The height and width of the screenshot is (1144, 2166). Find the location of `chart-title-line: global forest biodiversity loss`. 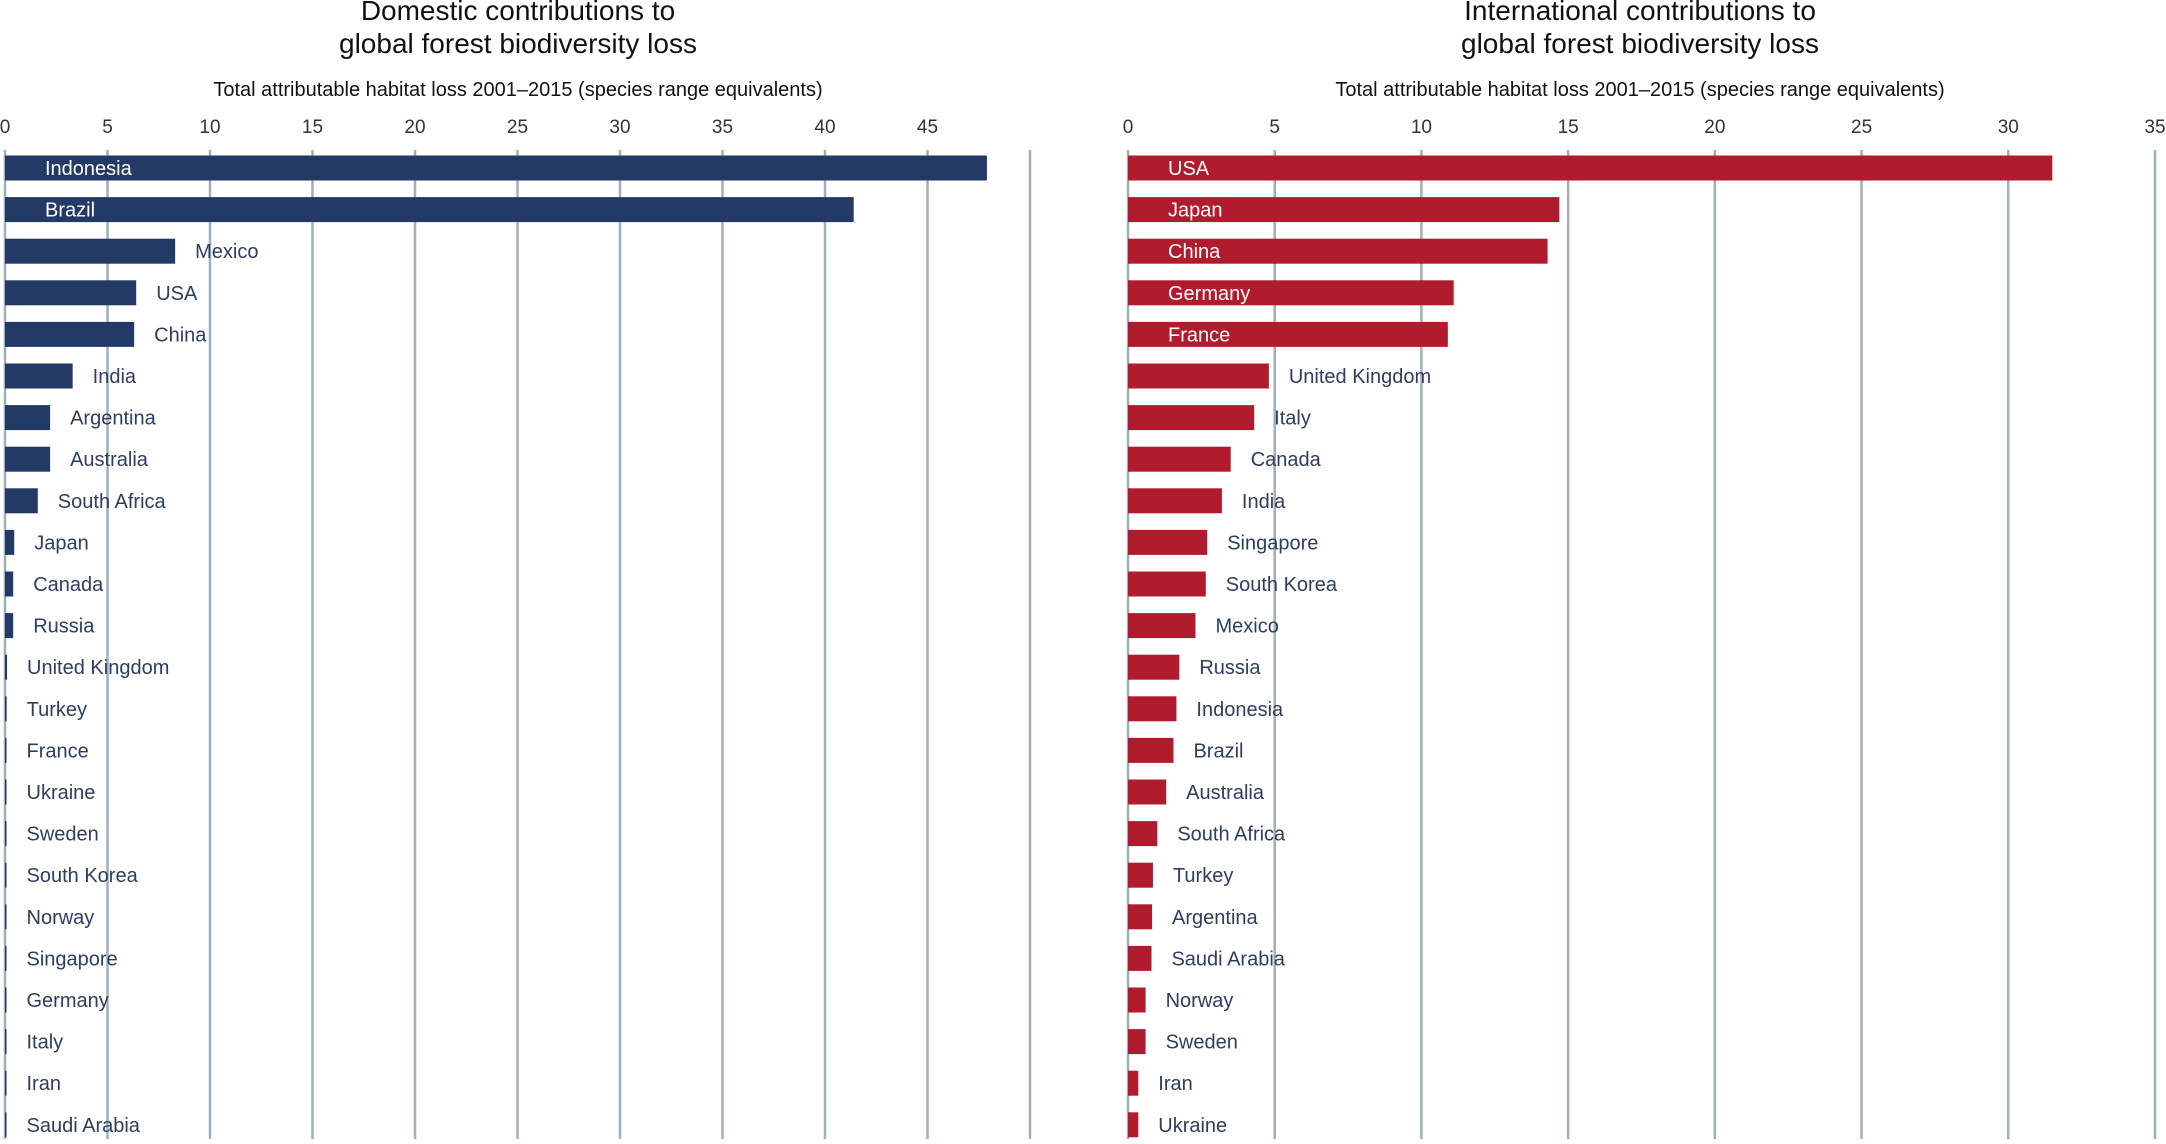

chart-title-line: global forest biodiversity loss is located at coordinates (518, 43).